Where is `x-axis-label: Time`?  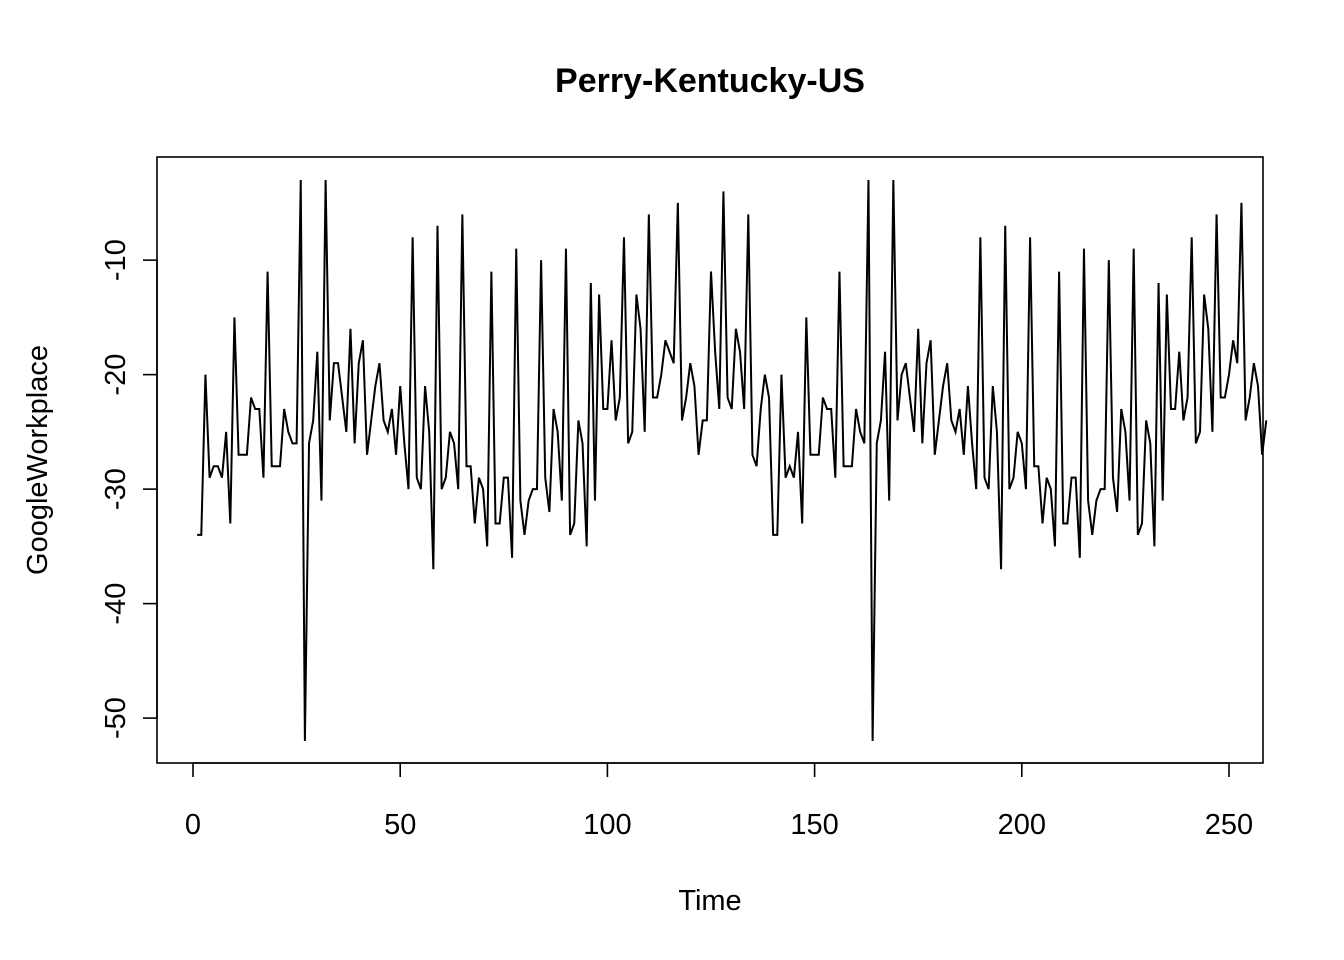 x-axis-label: Time is located at coordinates (709, 901).